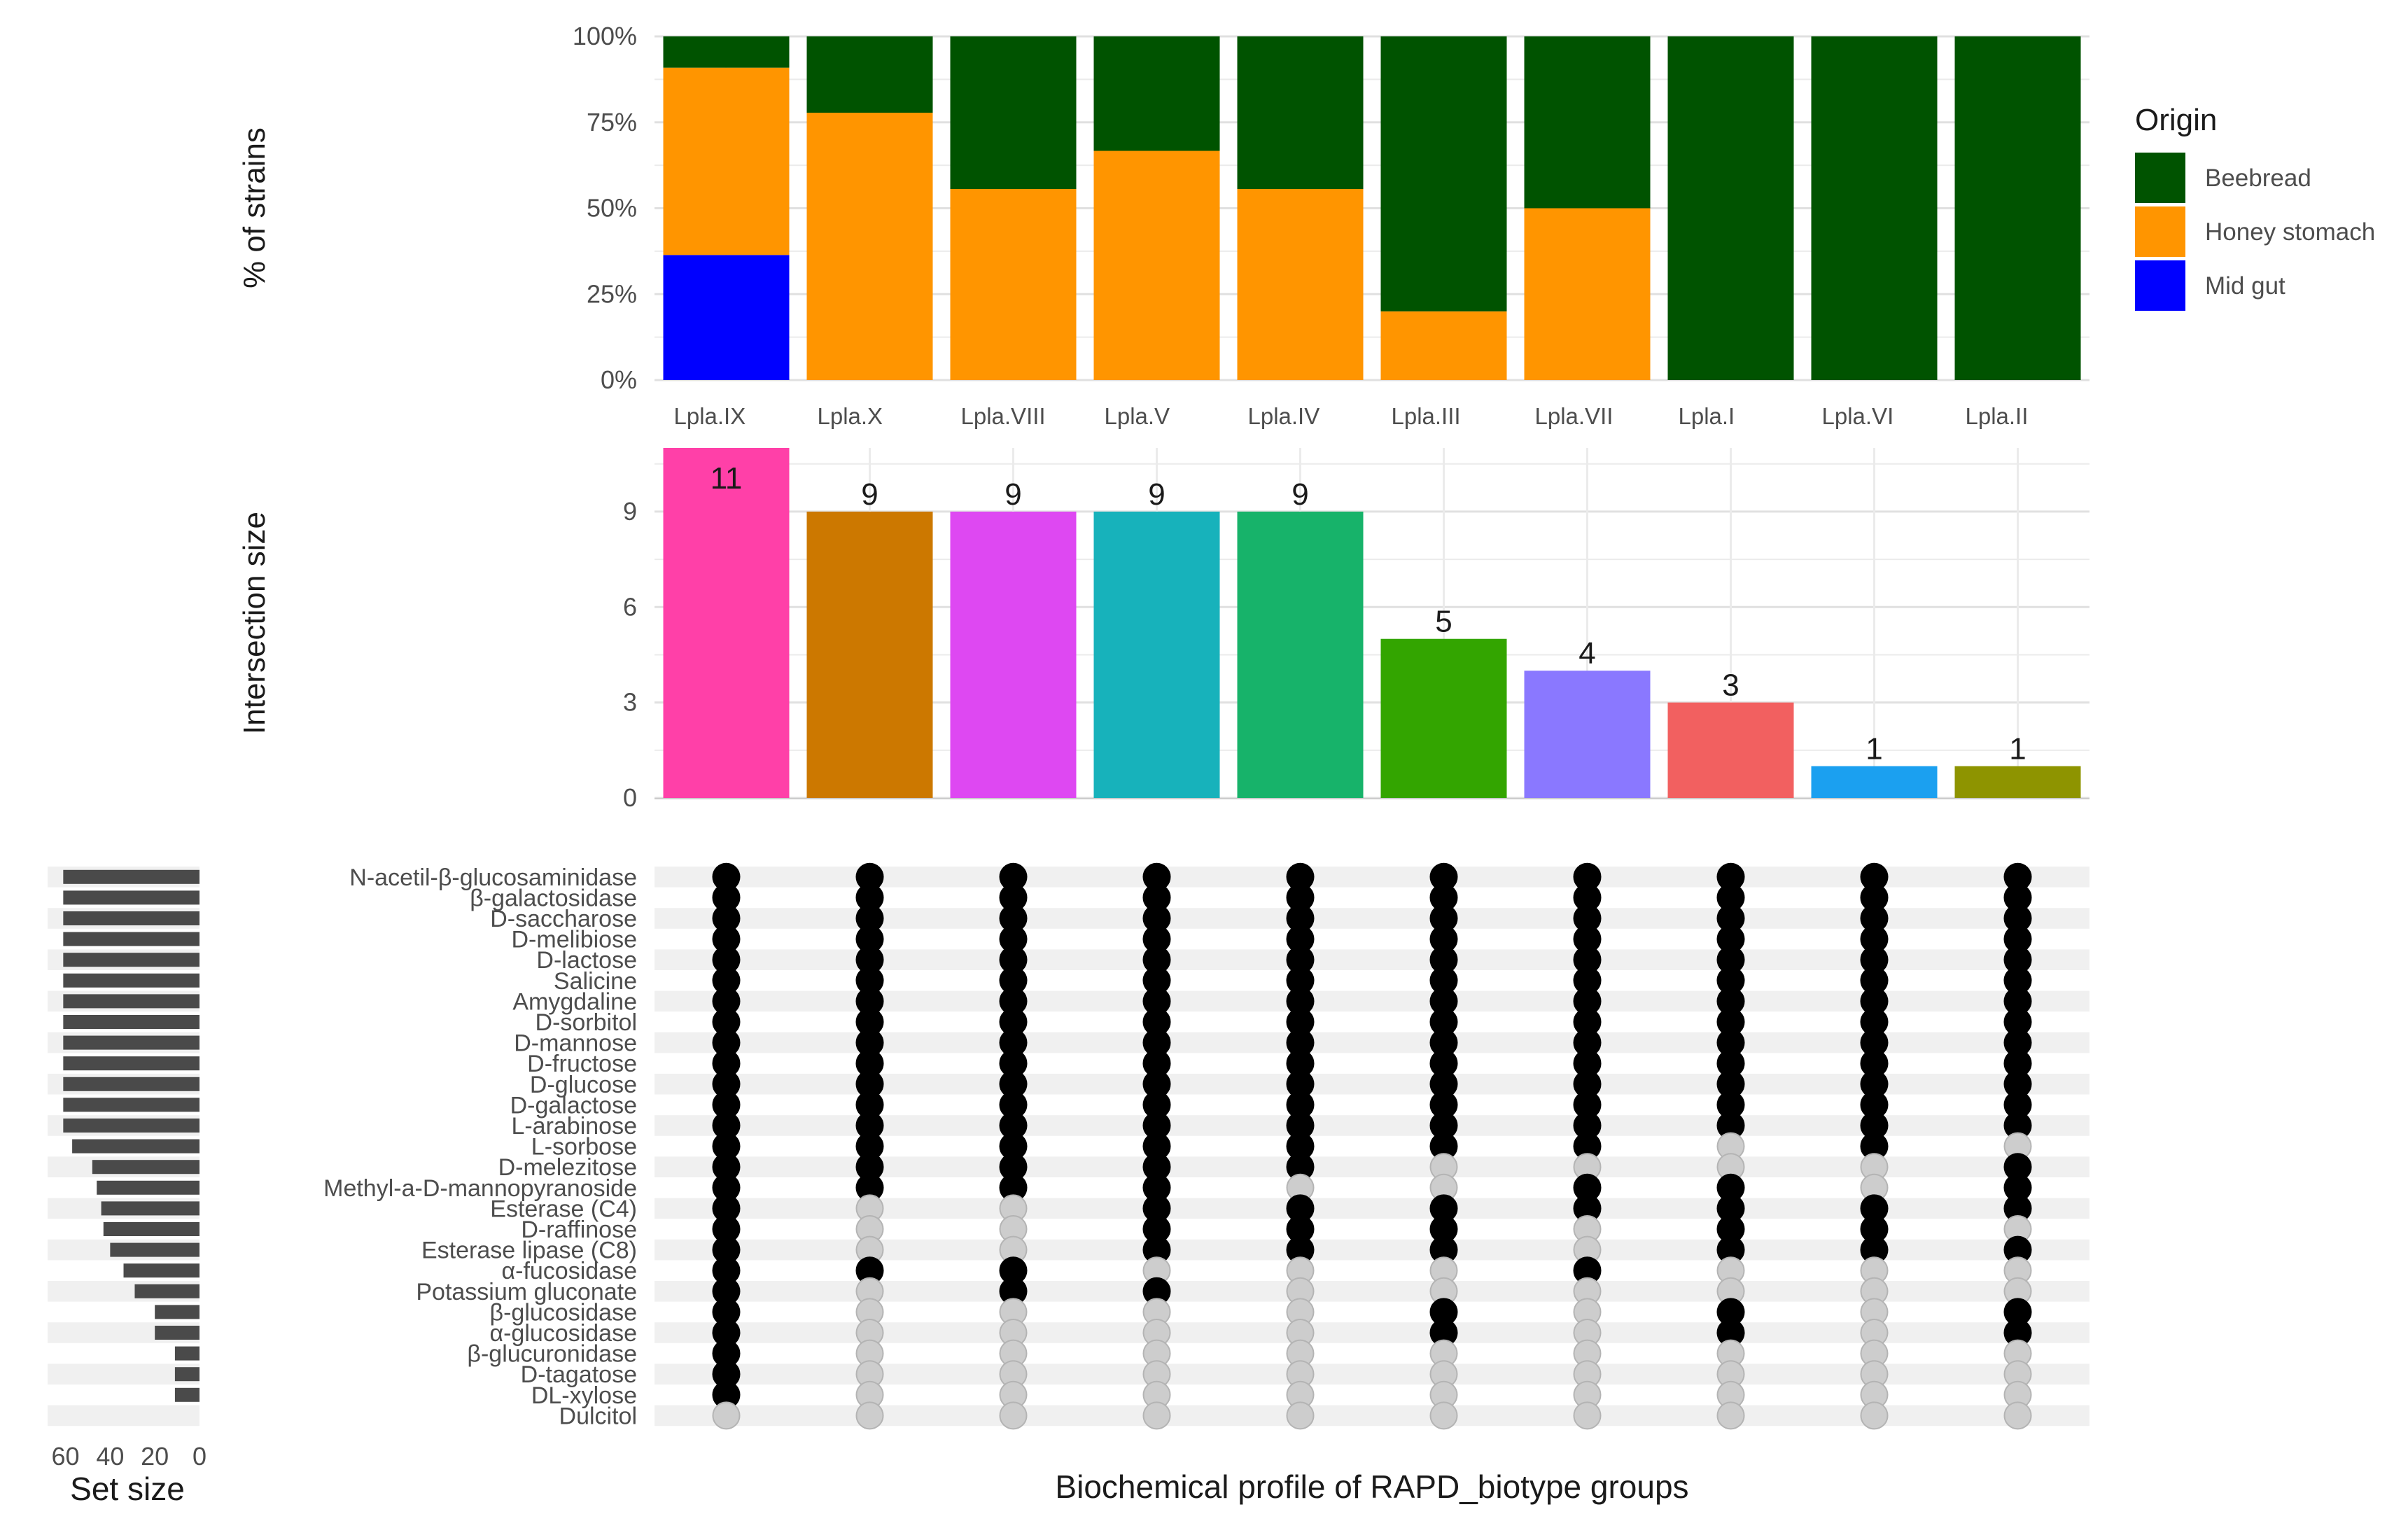 This screenshot has width=2408, height=1521. I want to click on x-tick-label-group: Lpla.V, so click(1137, 416).